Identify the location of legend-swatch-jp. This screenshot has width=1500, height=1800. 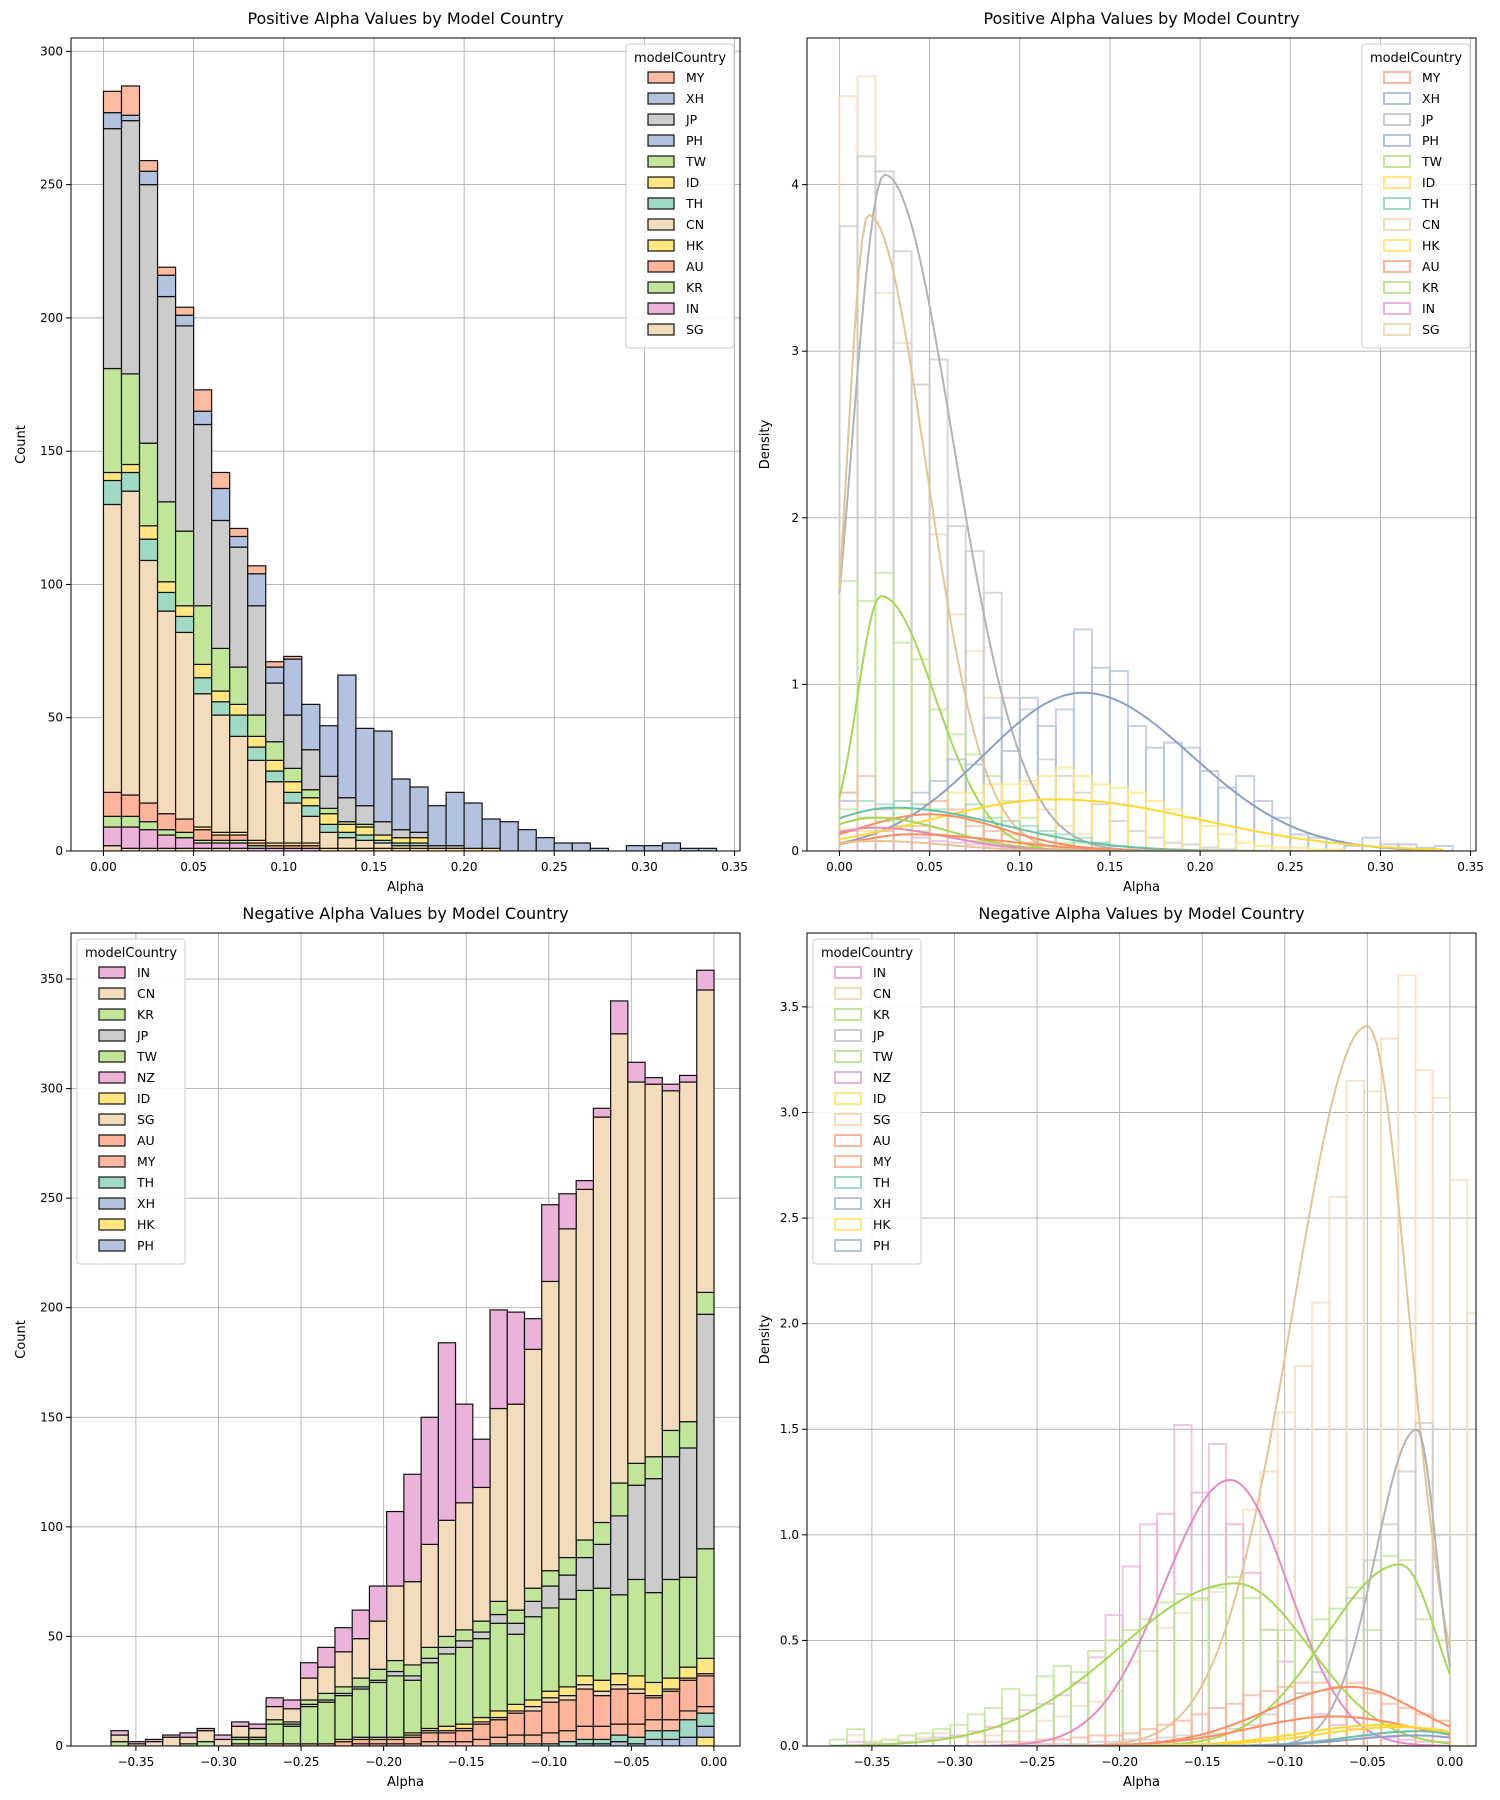
(112, 1035).